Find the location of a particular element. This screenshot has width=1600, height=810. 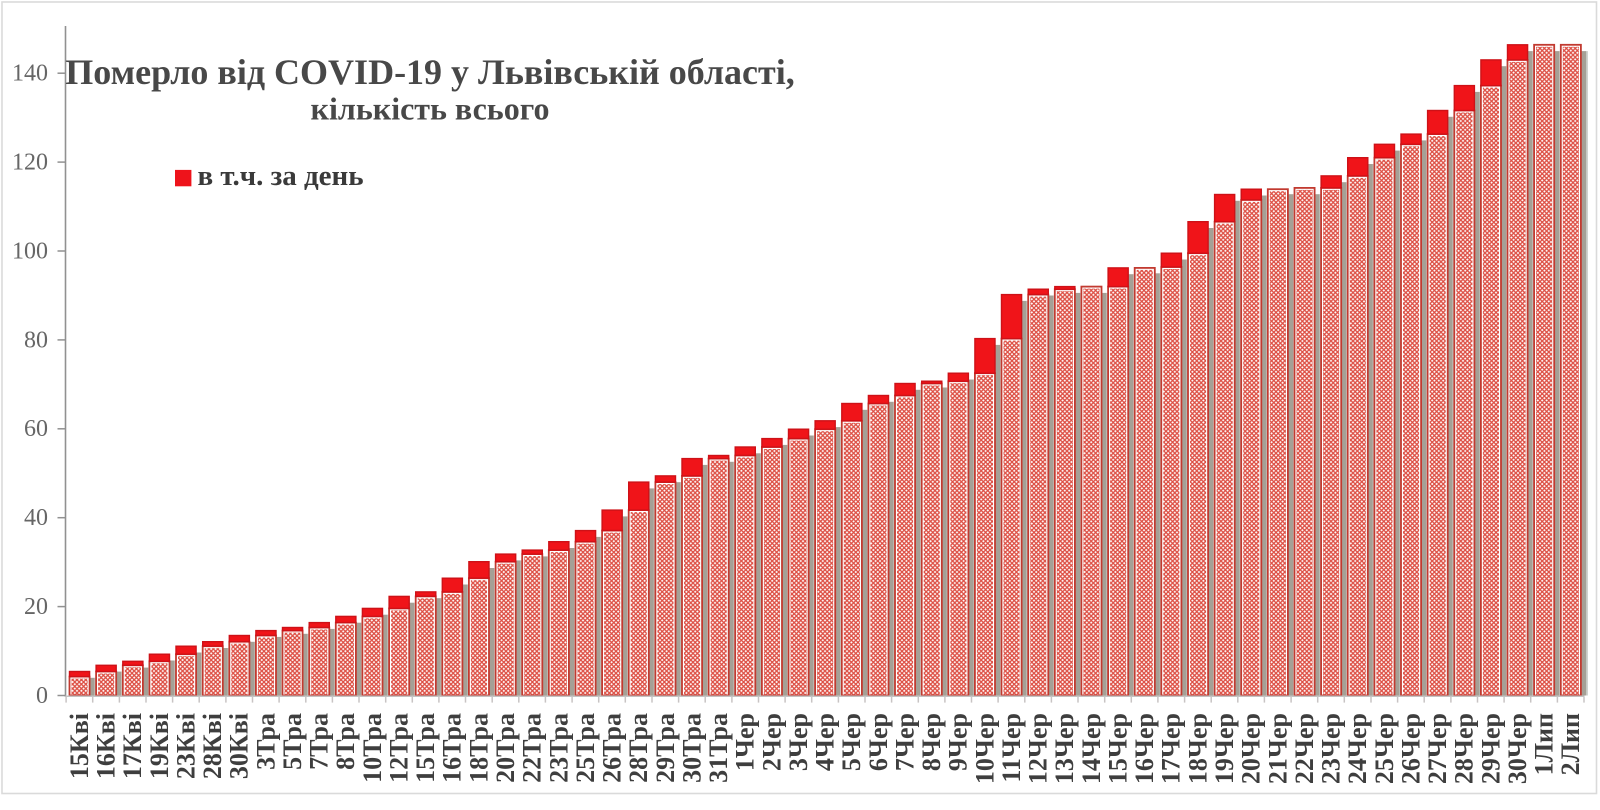

svg-text: 29Тра is located at coordinates (665, 748).